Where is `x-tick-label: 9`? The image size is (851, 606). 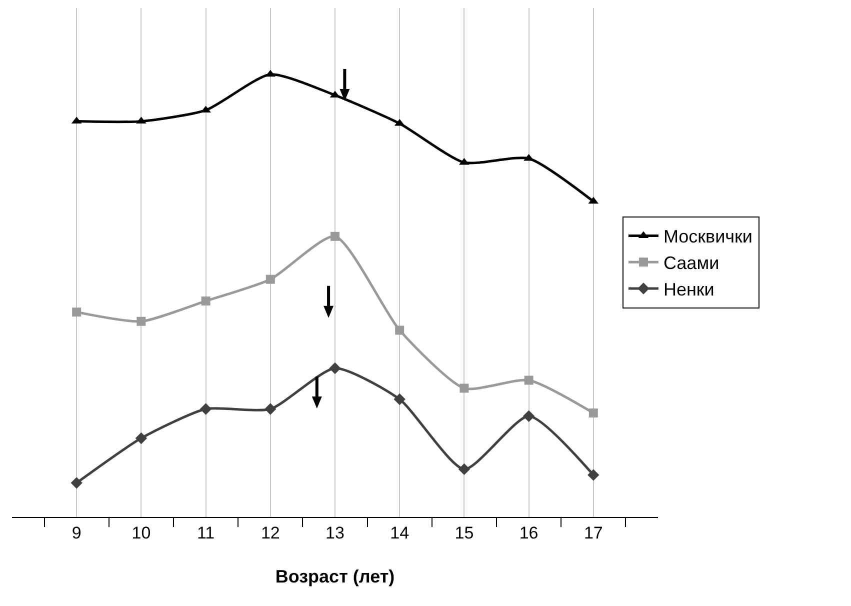 x-tick-label: 9 is located at coordinates (77, 532).